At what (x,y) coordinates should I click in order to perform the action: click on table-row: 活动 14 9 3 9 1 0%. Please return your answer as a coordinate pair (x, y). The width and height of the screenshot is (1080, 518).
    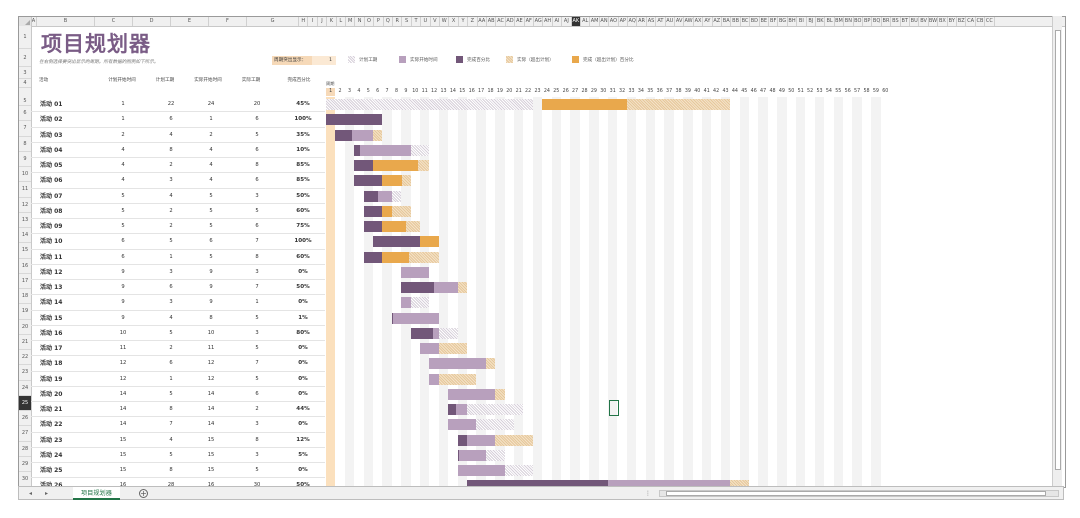
    Looking at the image, I should click on (178, 303).